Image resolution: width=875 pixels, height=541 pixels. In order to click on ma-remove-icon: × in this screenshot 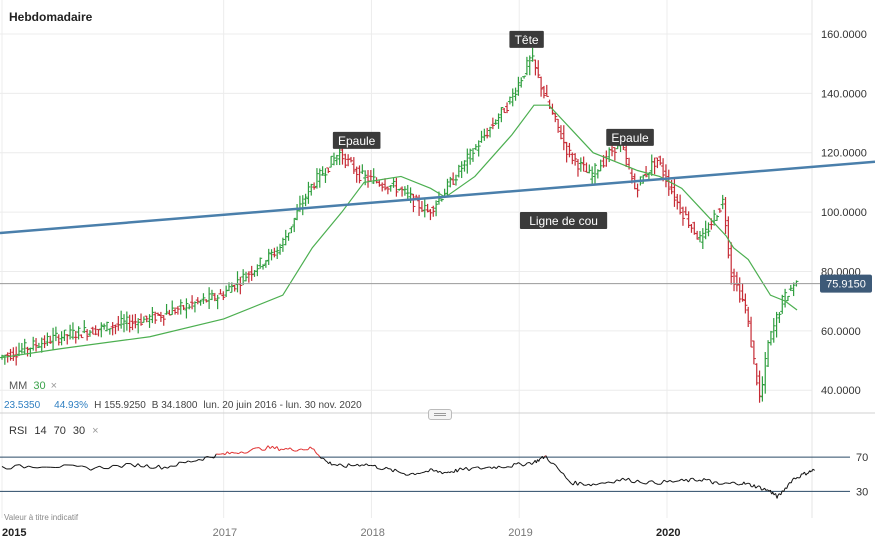, I will do `click(54, 386)`.